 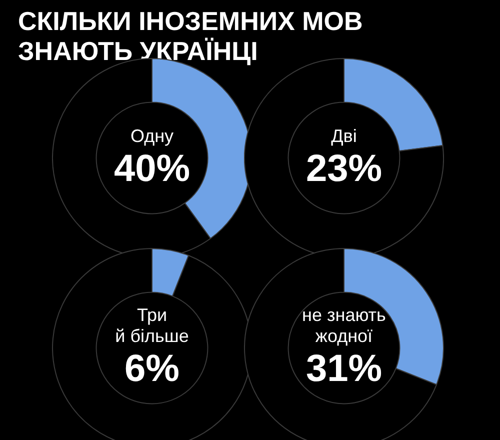 What do you see at coordinates (344, 326) in the screenshot?
I see `slice-label: не знають жодної` at bounding box center [344, 326].